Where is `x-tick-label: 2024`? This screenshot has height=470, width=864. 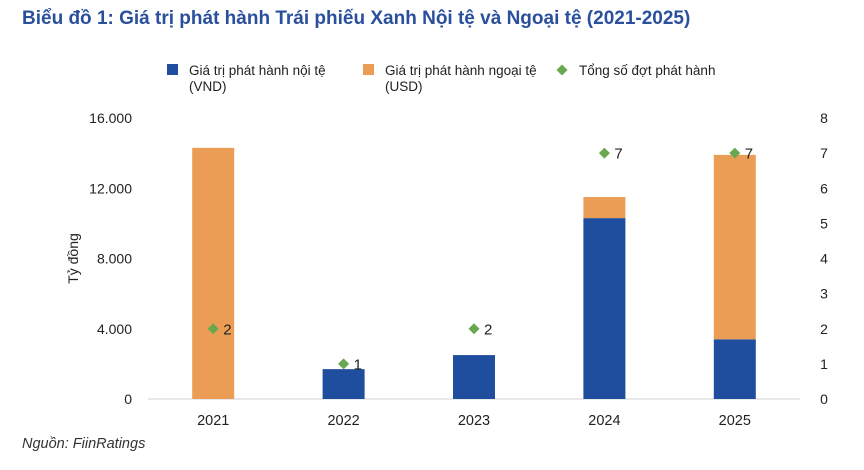
x-tick-label: 2024 is located at coordinates (604, 421).